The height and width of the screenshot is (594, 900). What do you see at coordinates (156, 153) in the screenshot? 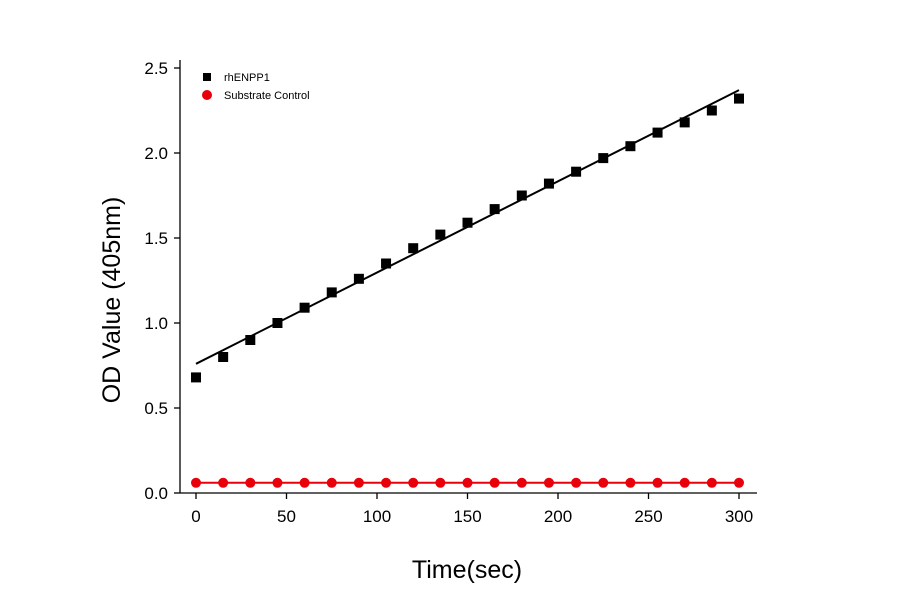
I see `y-tick-label: 2.0` at bounding box center [156, 153].